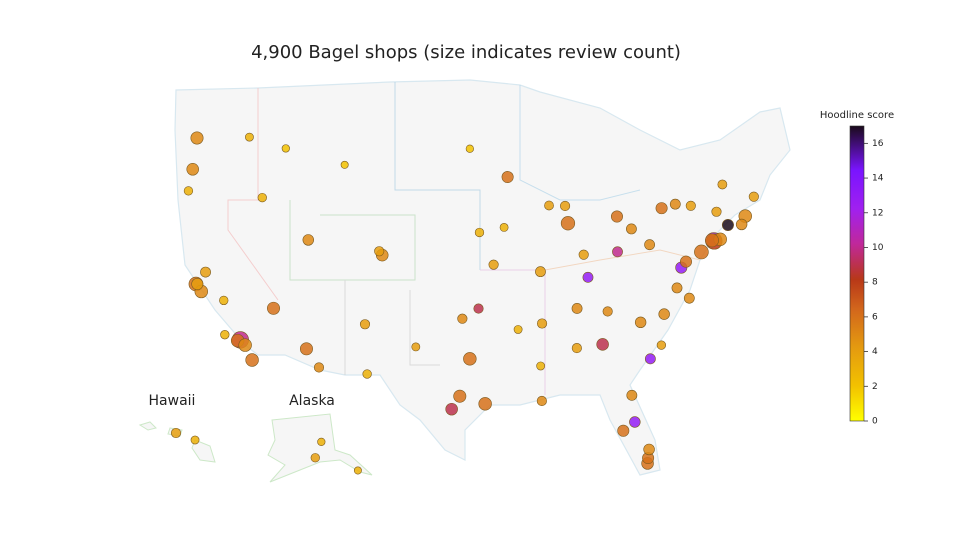 This screenshot has width=960, height=540. Describe the element at coordinates (875, 317) in the screenshot. I see `colorbar-tick-label: 6` at that location.